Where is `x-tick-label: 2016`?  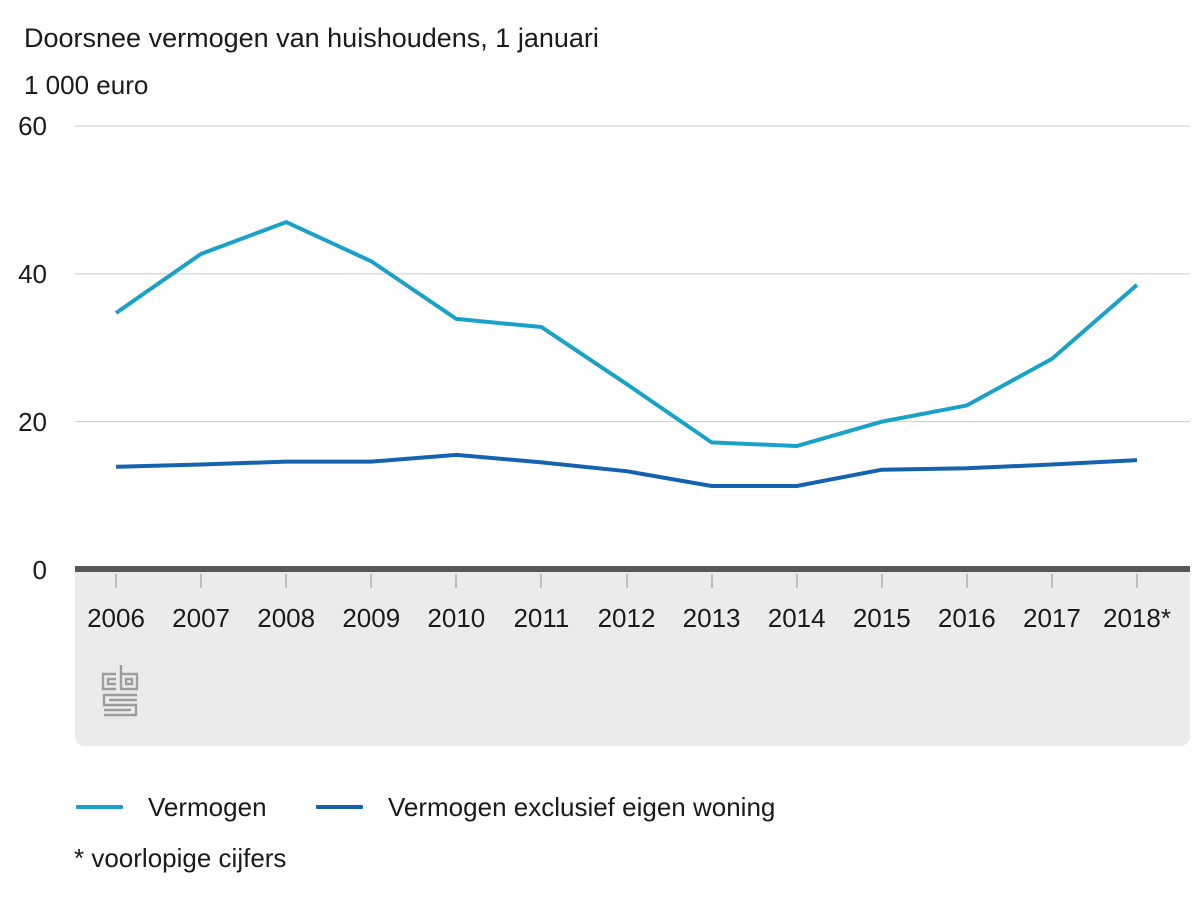 x-tick-label: 2016 is located at coordinates (966, 618).